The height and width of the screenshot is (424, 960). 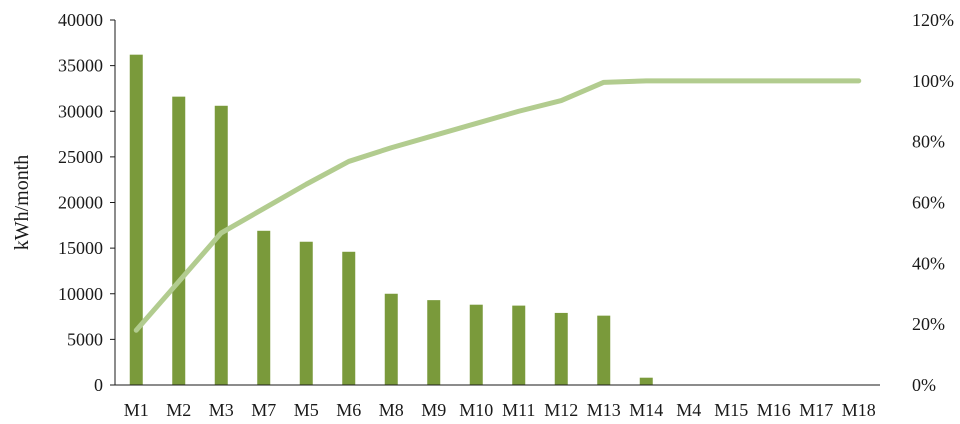 I want to click on right-y-tick-label: 80%, so click(x=928, y=142).